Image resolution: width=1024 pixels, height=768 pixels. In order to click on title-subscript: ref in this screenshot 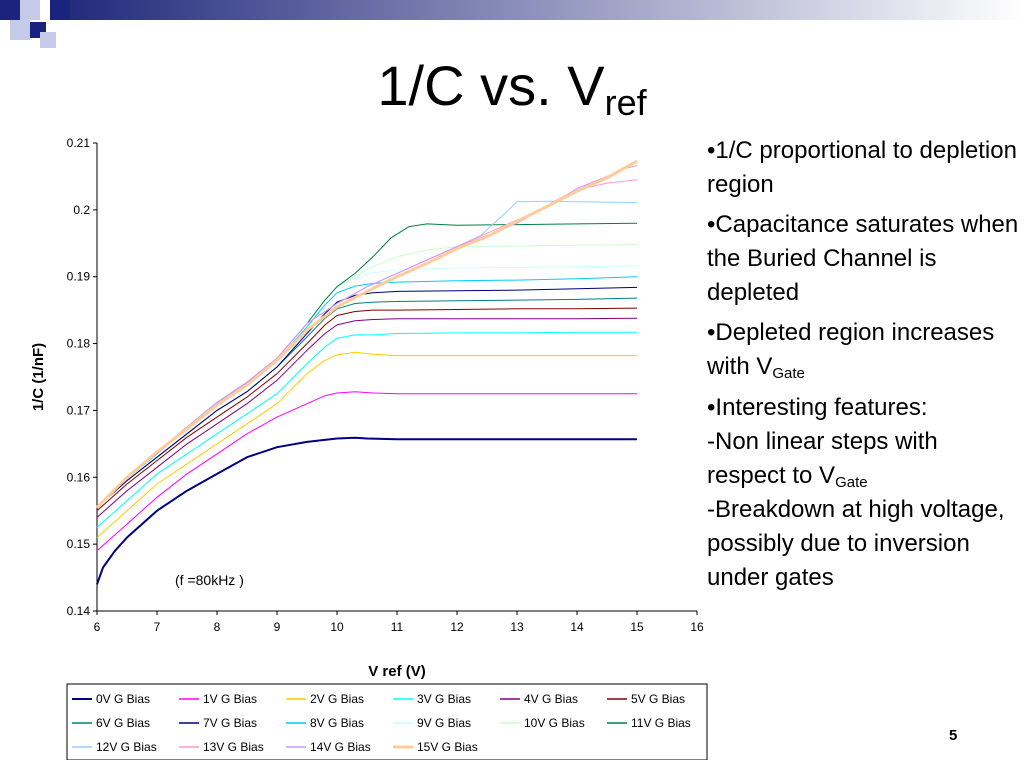, I will do `click(625, 102)`.